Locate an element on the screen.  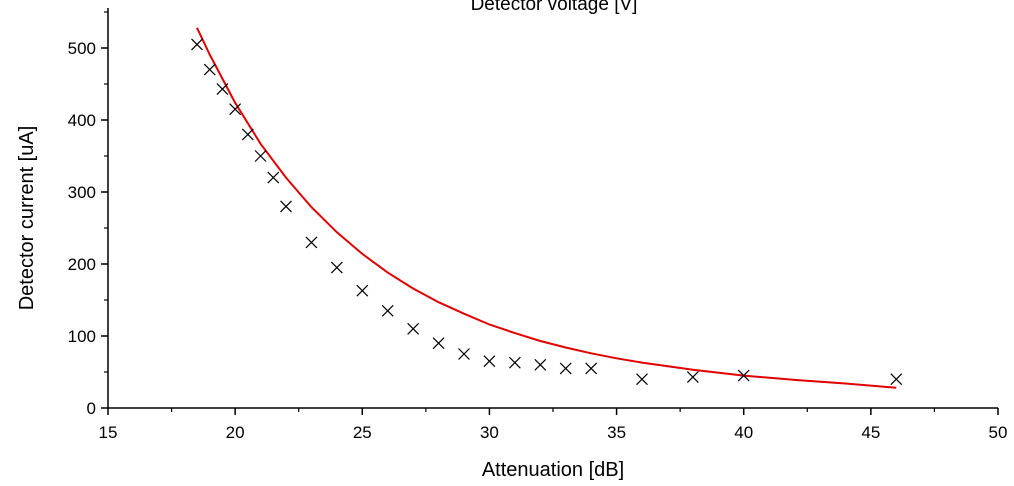
y-axis-label: Detector current [uA] is located at coordinates (27, 218).